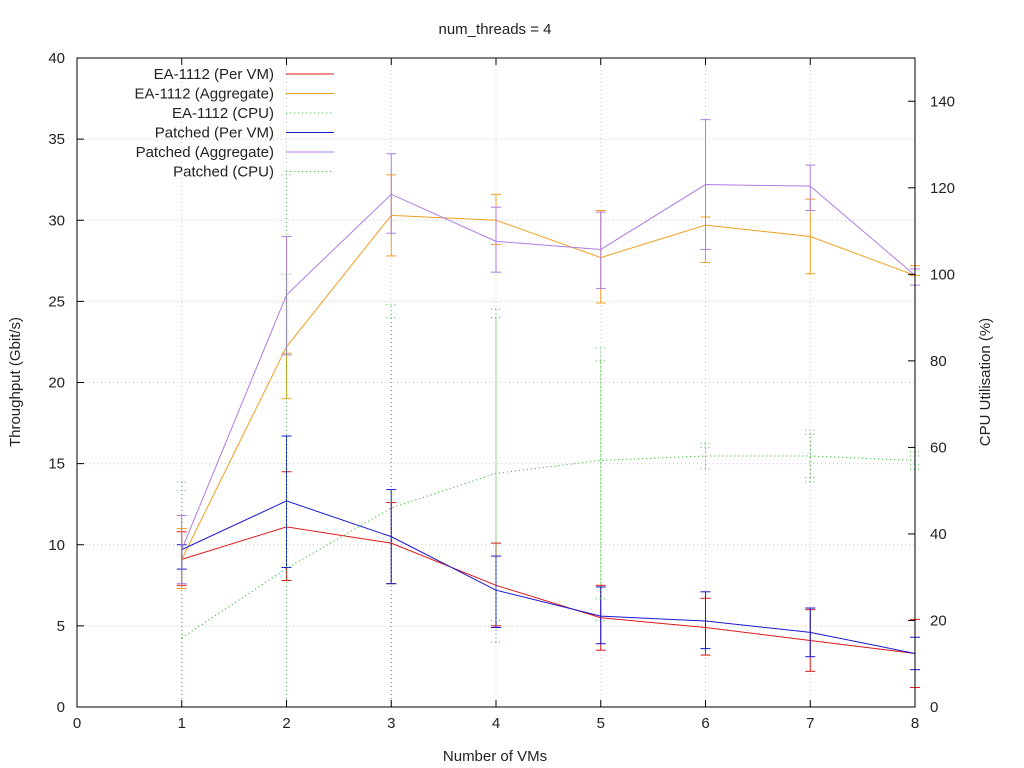 The height and width of the screenshot is (768, 1024). Describe the element at coordinates (810, 723) in the screenshot. I see `x-tick-label: 7` at that location.